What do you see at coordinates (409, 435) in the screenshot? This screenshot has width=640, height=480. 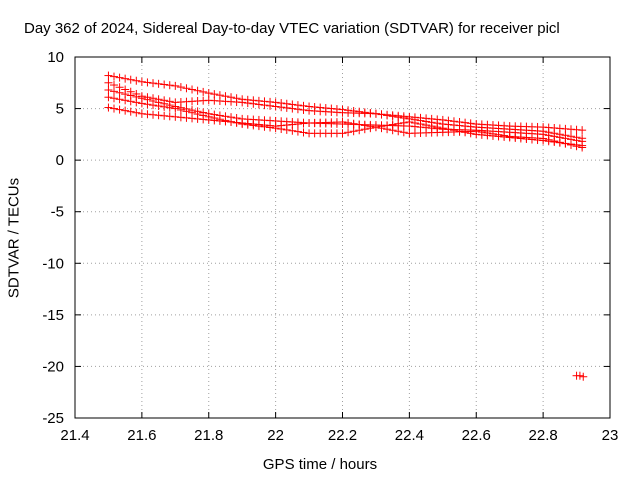 I see `x-tick-label: 22.4` at bounding box center [409, 435].